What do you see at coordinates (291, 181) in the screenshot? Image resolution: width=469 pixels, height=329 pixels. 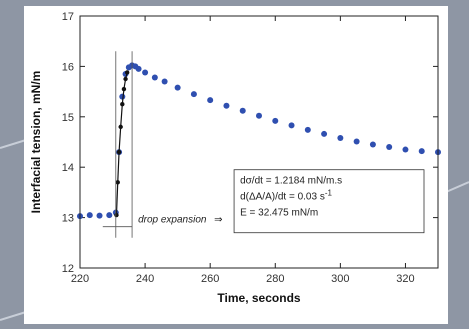 I see `results-line-rate: dσ/dt = 1.2184 mN/m.s` at bounding box center [291, 181].